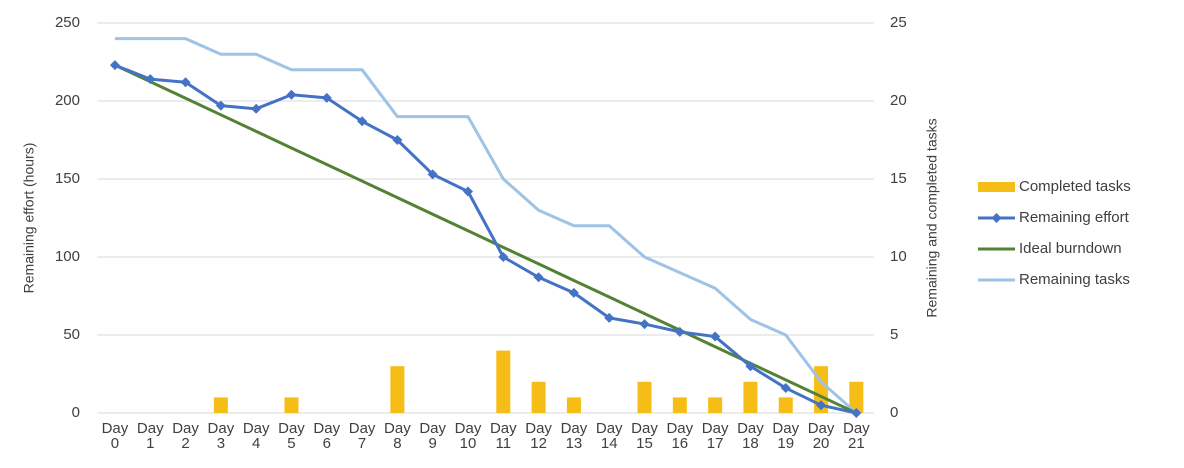 The image size is (1184, 468). I want to click on y-tick-label: 50, so click(71, 334).